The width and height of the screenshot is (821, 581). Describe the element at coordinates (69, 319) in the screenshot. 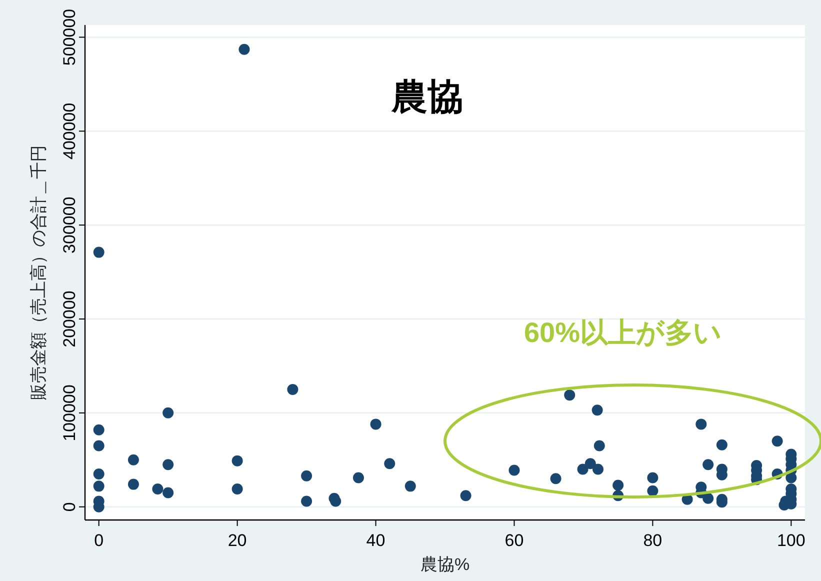

I see `y-tick-label: 200000` at that location.